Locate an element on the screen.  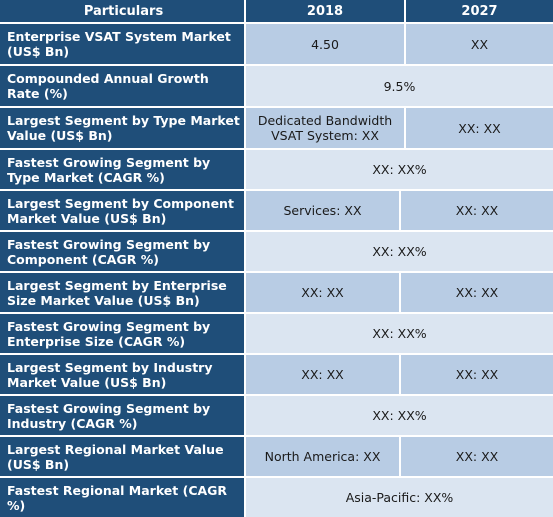
header-year-2027: 2027 is located at coordinates (479, 12).